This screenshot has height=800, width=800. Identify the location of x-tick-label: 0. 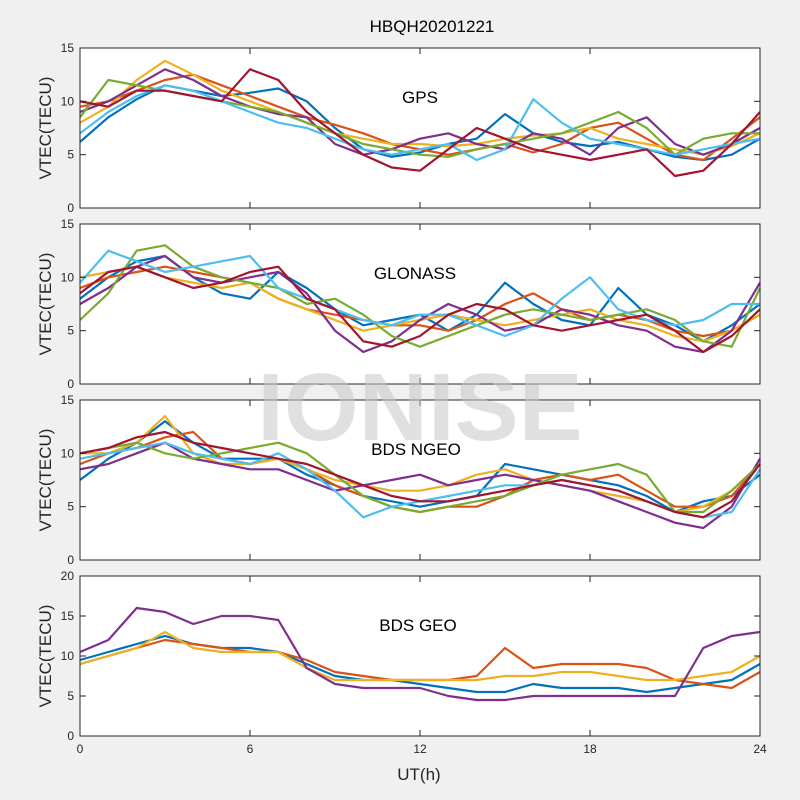
(80, 749).